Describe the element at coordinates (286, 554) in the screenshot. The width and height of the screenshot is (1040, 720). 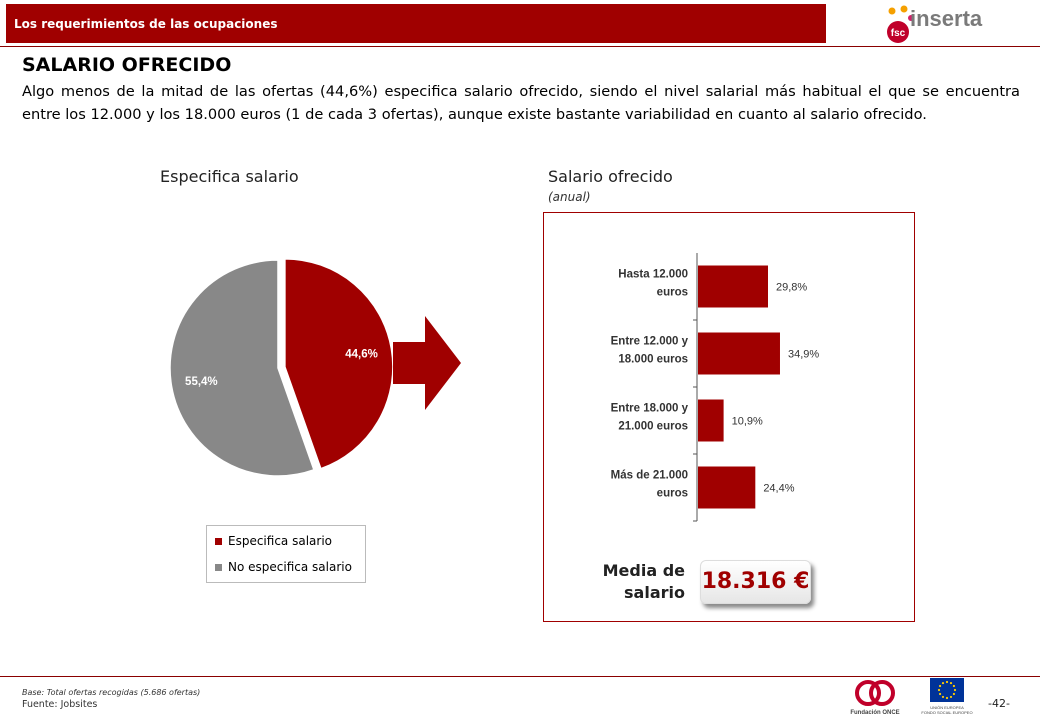
I see `pie-legend: Especifica salario No especifica salario` at that location.